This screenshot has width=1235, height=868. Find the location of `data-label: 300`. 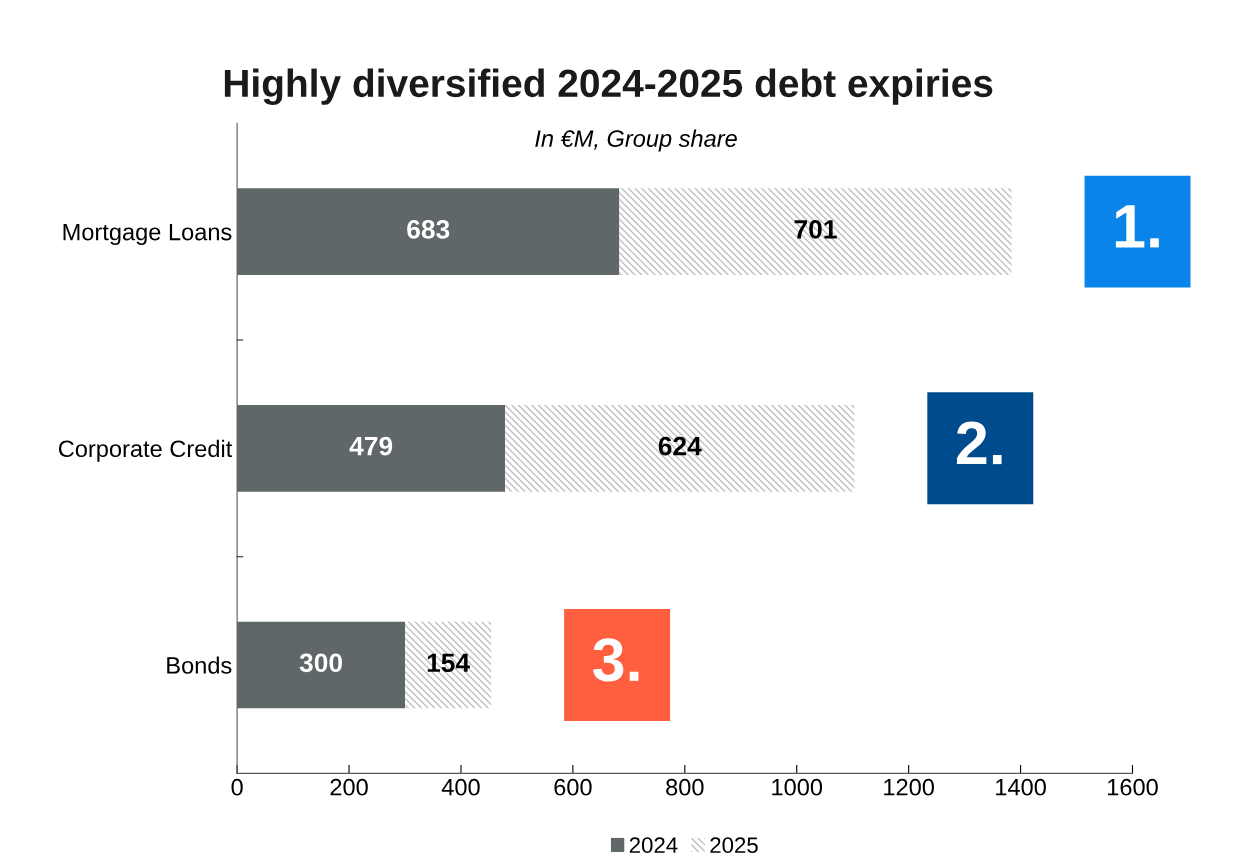

data-label: 300 is located at coordinates (320, 663).